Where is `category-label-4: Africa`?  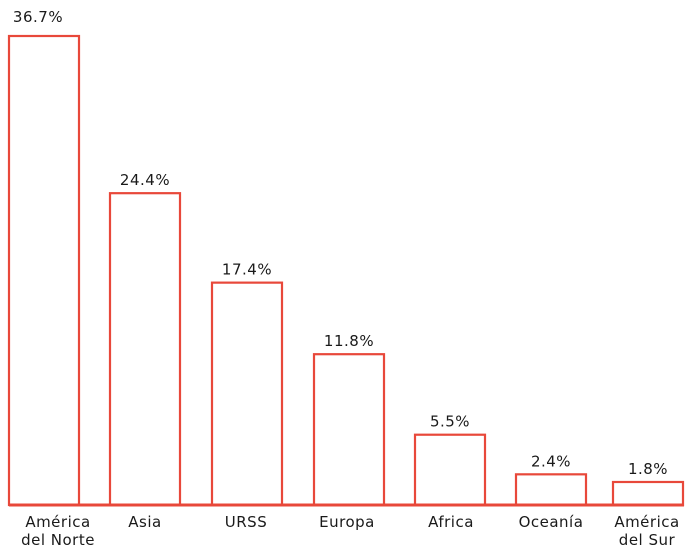 category-label-4: Africa is located at coordinates (451, 522).